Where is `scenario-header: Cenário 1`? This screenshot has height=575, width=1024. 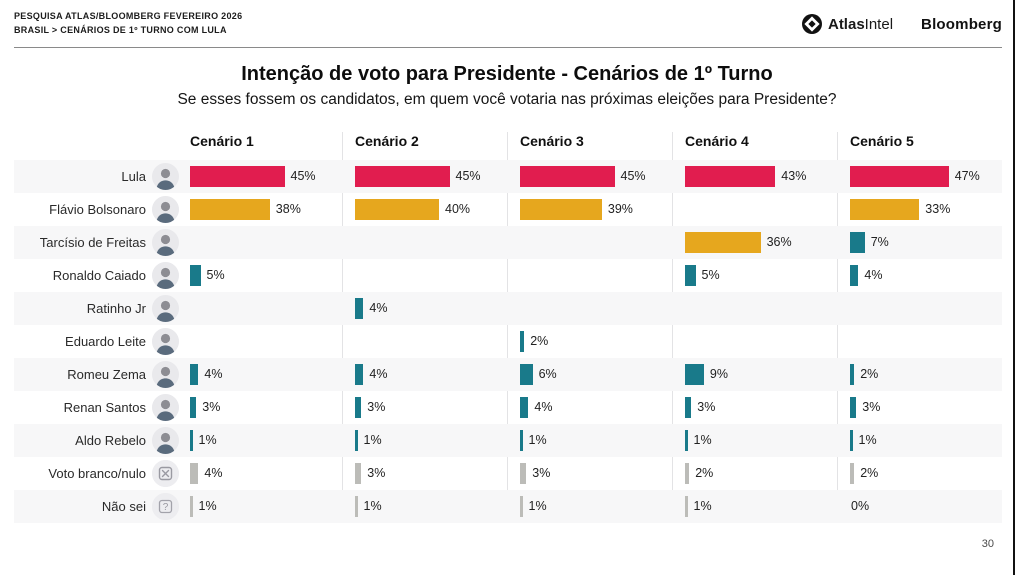
scenario-header: Cenário 1 is located at coordinates (222, 141).